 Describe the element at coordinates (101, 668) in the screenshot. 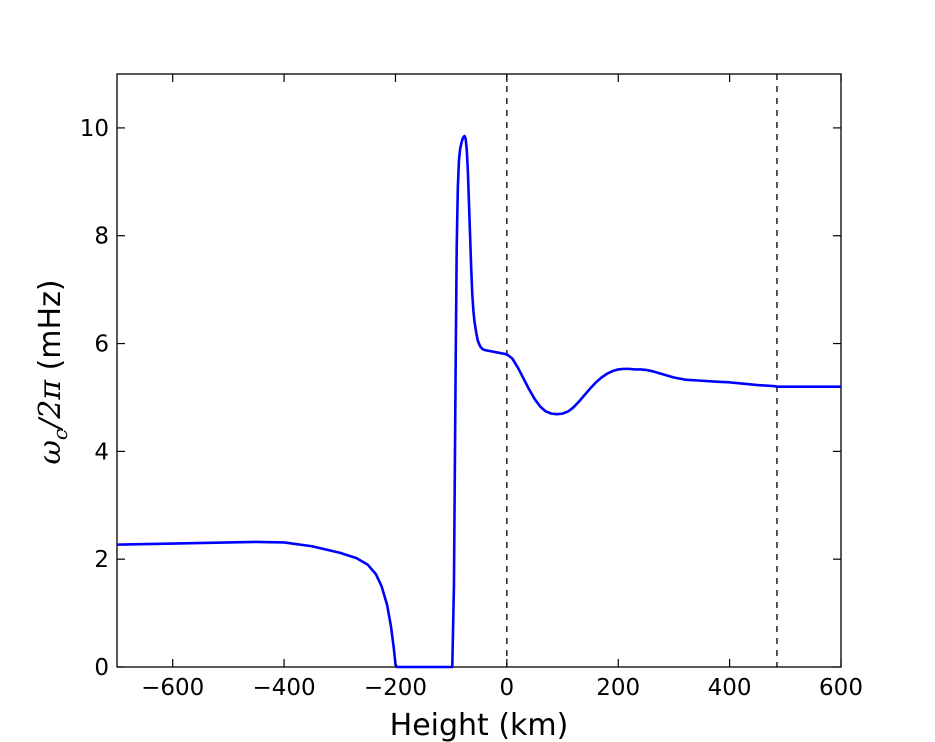

I see `y-tick-label: 0` at that location.